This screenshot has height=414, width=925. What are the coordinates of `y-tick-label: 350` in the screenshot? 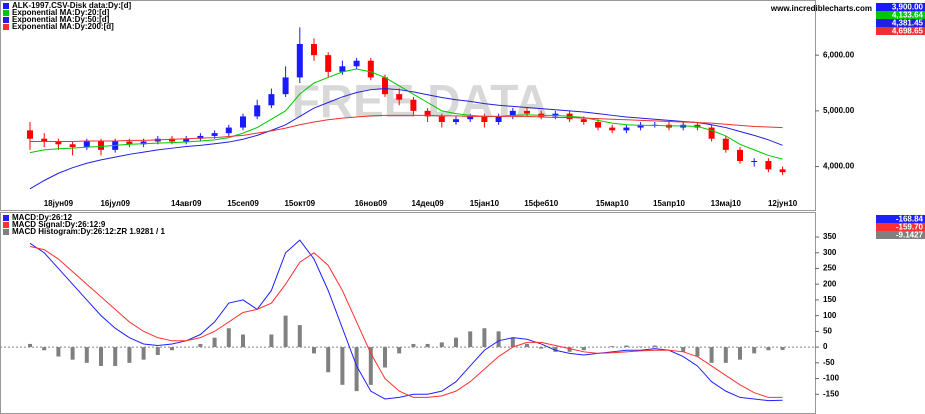 It's located at (830, 236).